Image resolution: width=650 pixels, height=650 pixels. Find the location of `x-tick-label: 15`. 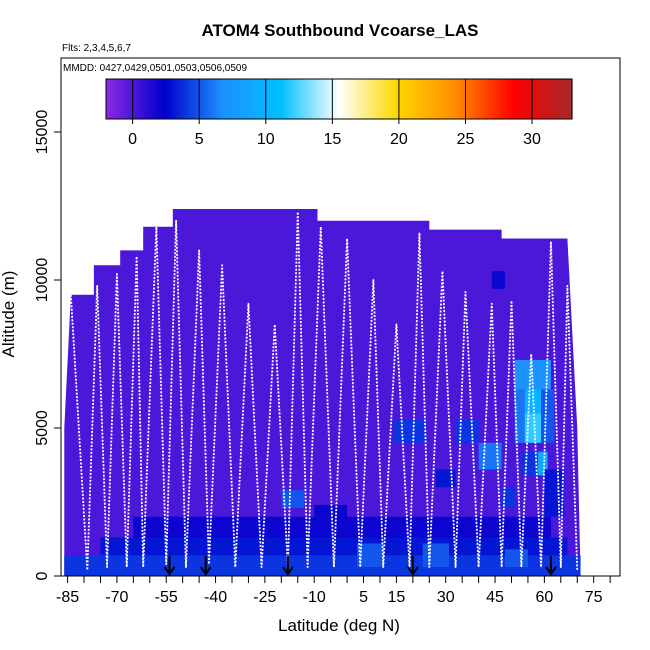

x-tick-label: 15 is located at coordinates (397, 597).